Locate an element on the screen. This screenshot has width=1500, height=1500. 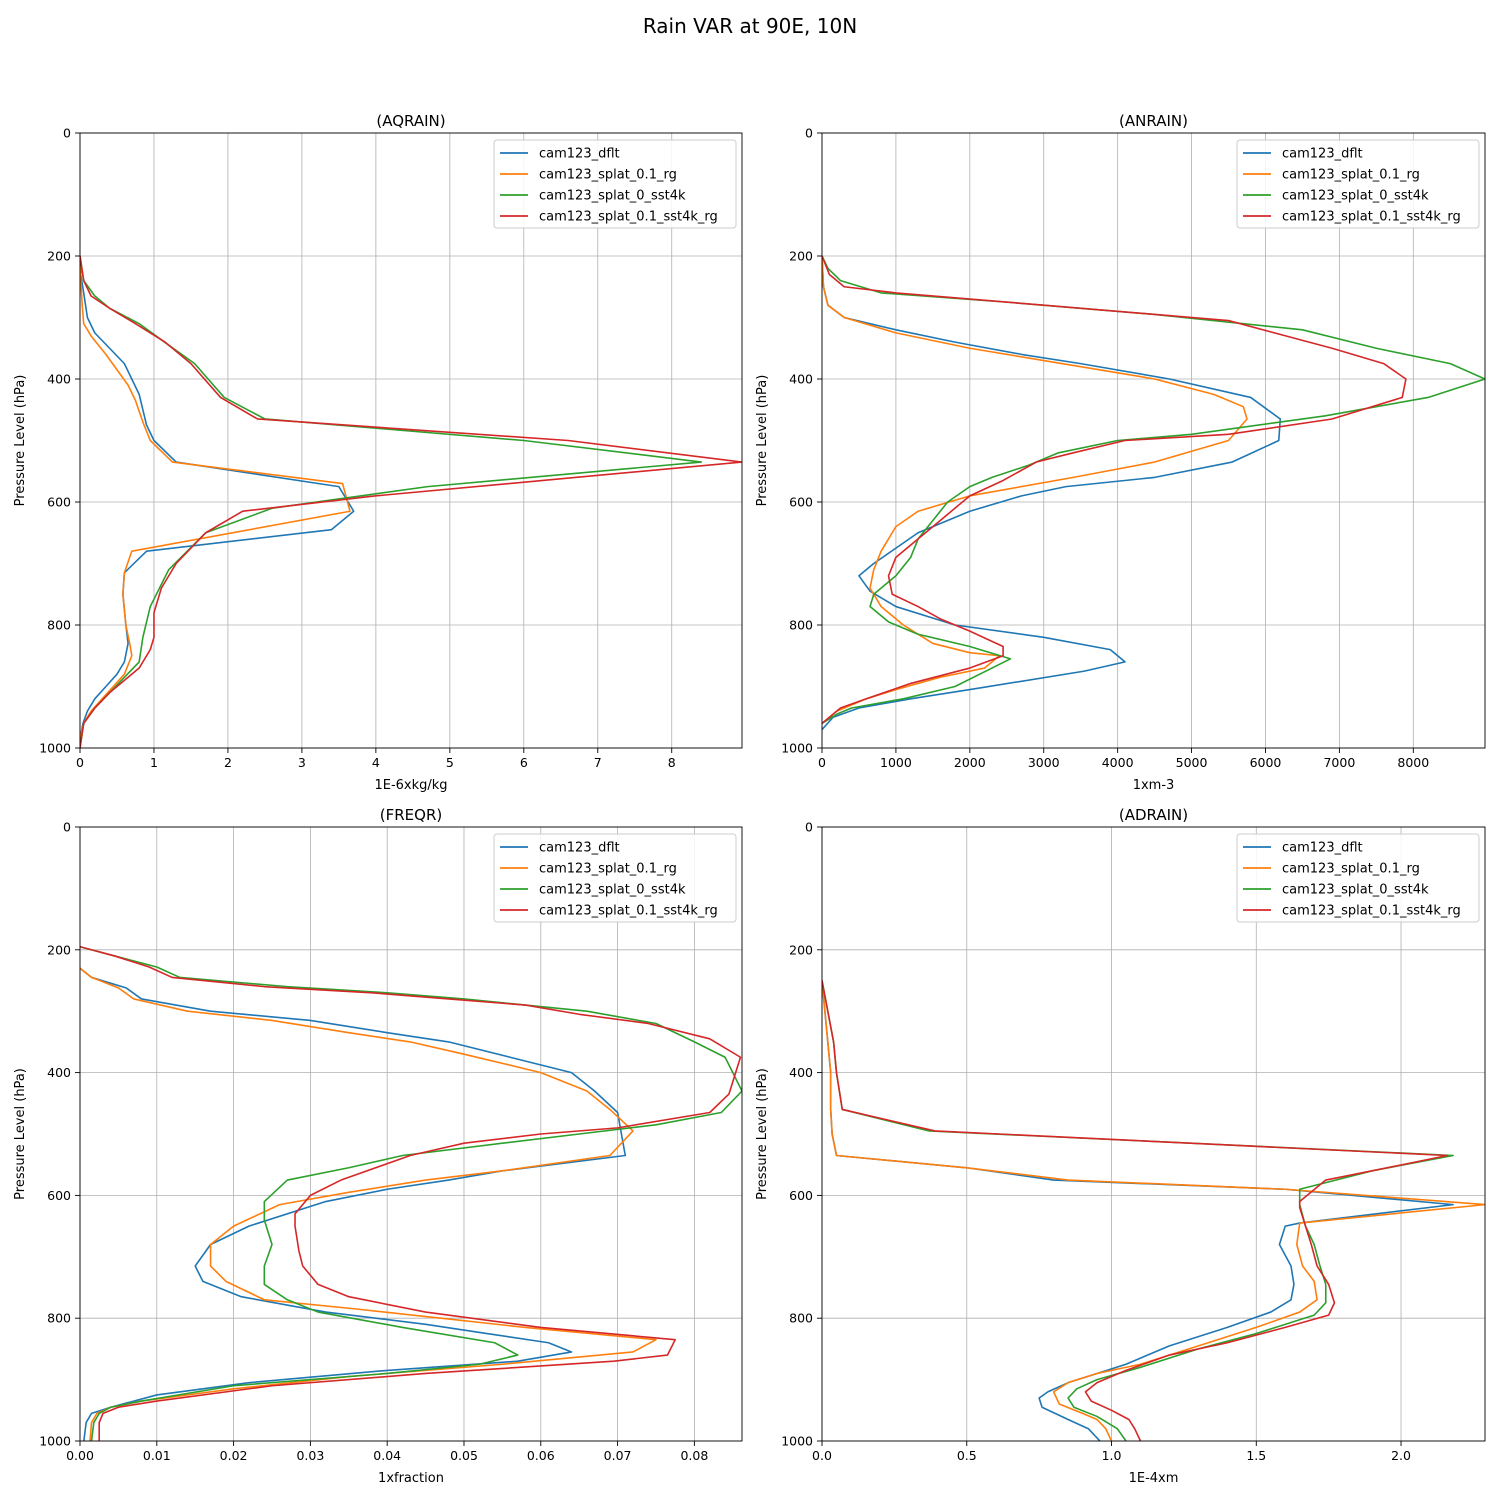
x-tick-label: 1.5 is located at coordinates (1256, 1455).